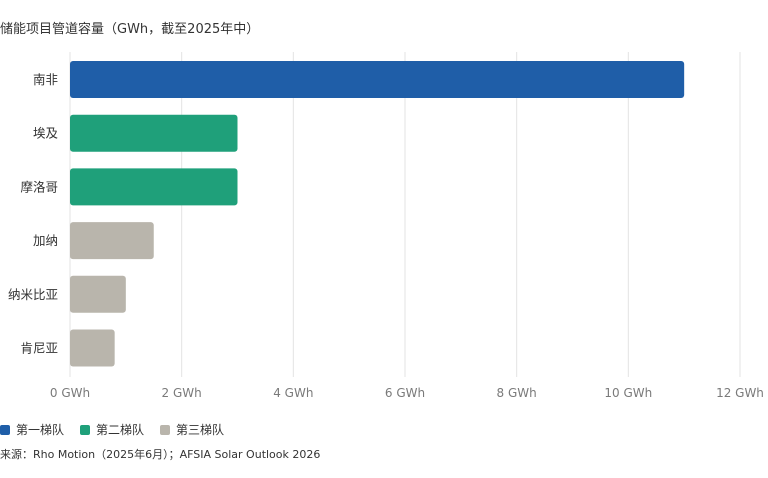 The image size is (768, 478). I want to click on legend-item-tier3: 第三梯队, so click(192, 429).